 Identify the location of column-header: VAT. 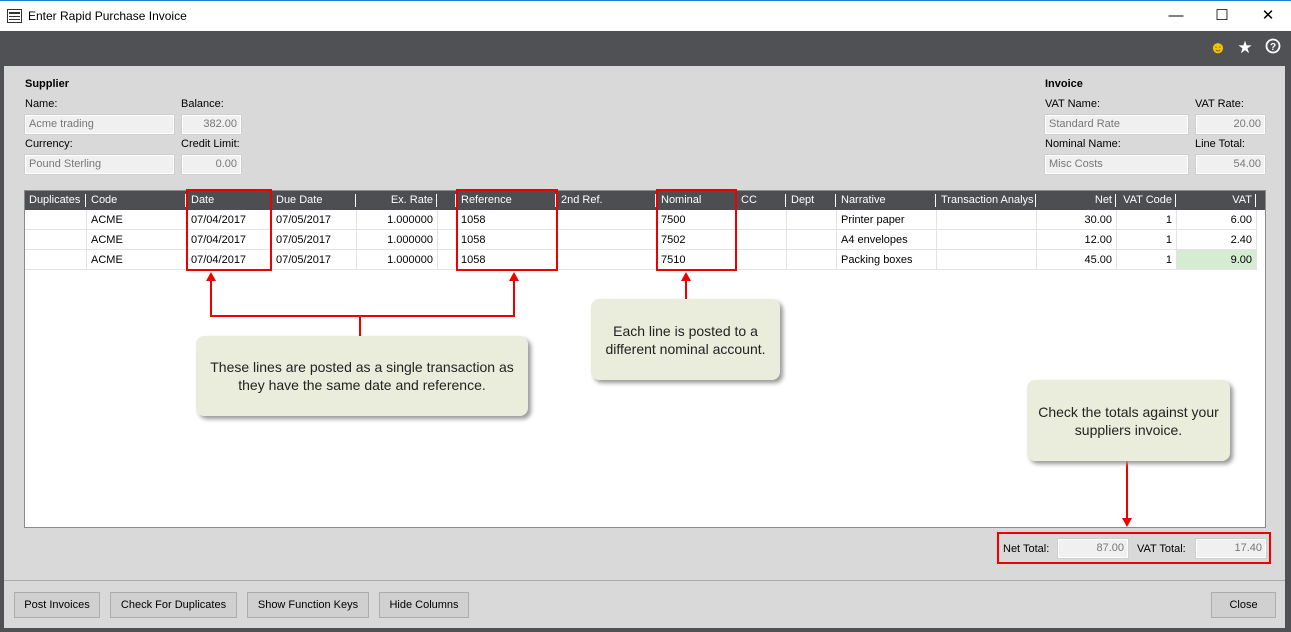
(1217, 200).